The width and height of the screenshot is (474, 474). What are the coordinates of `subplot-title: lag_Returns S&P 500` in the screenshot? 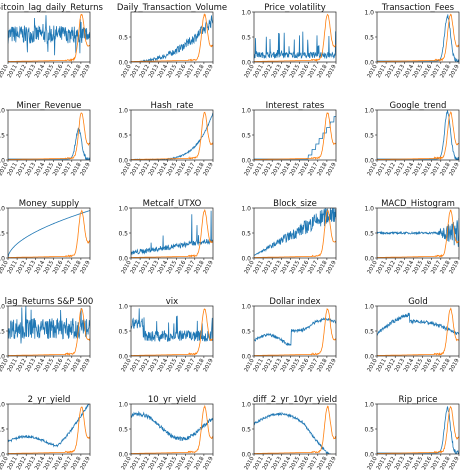 It's located at (49, 302).